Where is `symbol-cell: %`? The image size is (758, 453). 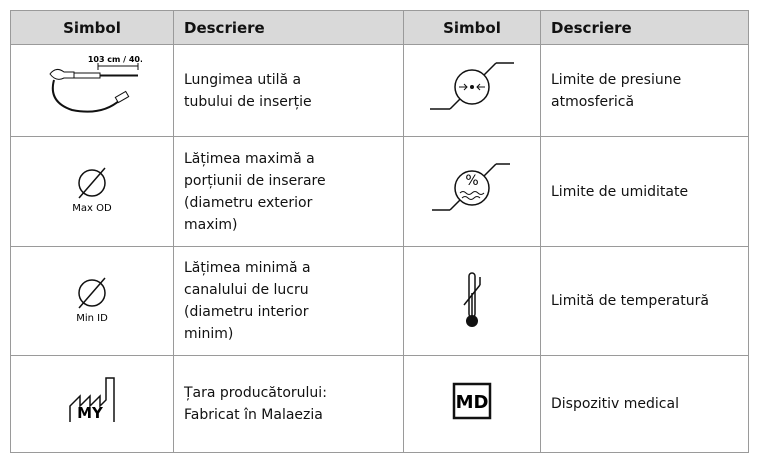 symbol-cell: % is located at coordinates (472, 191).